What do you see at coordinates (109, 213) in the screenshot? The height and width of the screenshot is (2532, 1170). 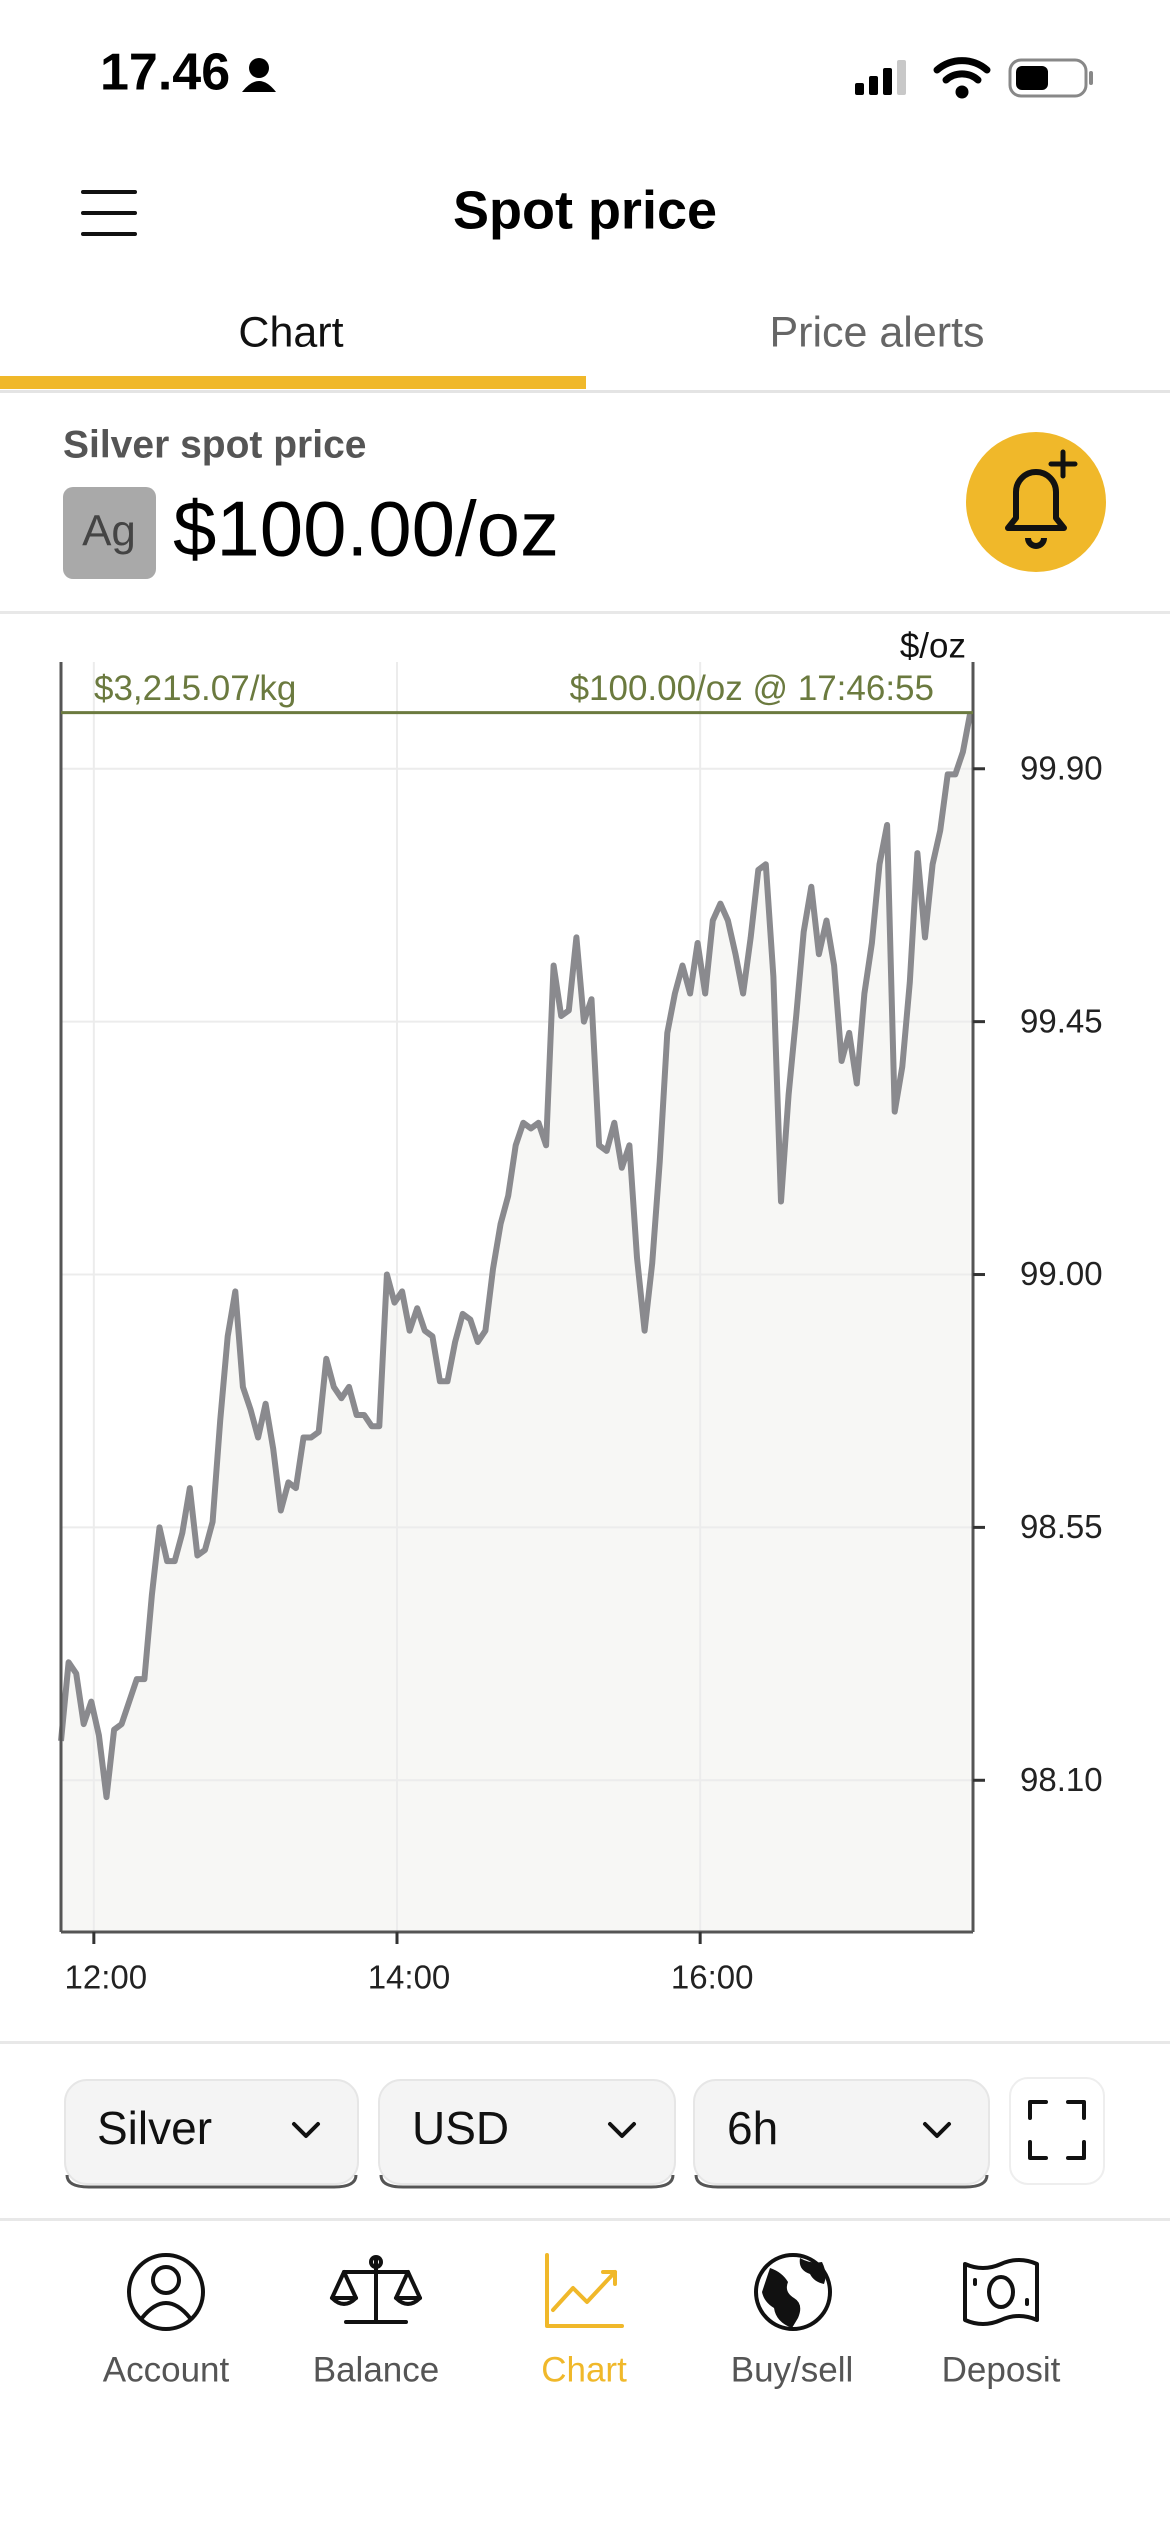 I see `menu-button` at bounding box center [109, 213].